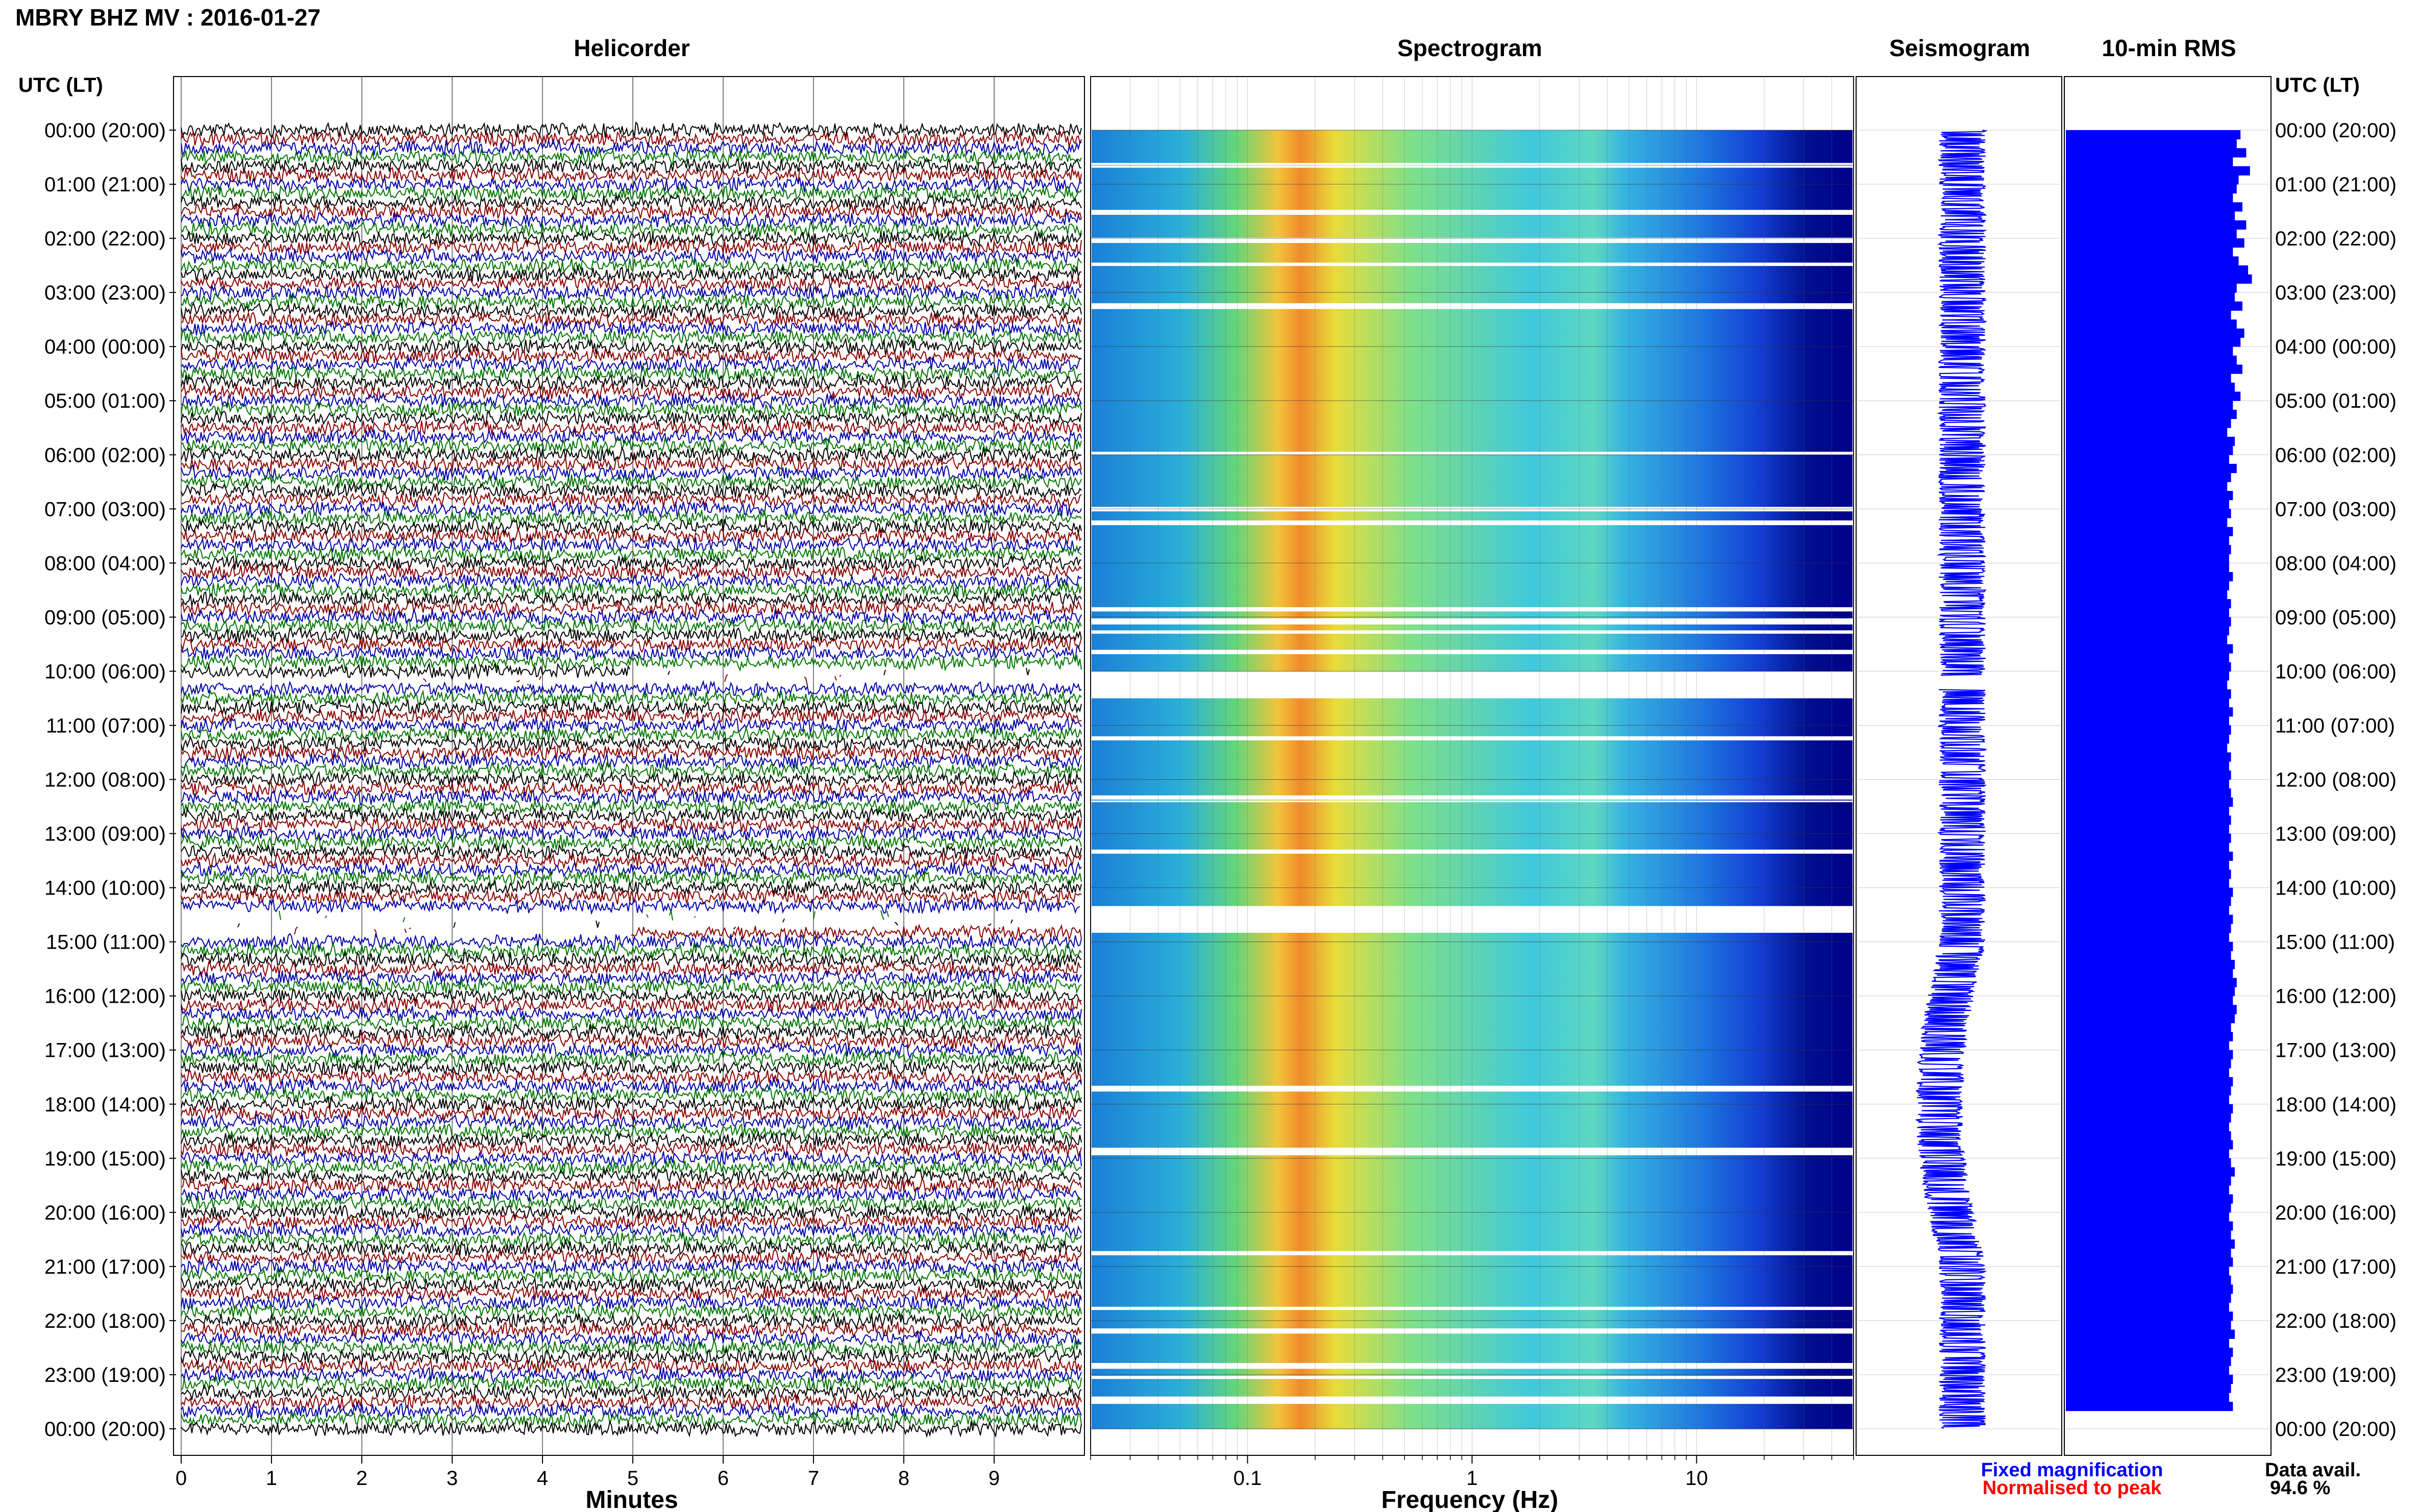 Image resolution: width=2419 pixels, height=1512 pixels. Describe the element at coordinates (105, 780) in the screenshot. I see `time-tick-label-left: 12:00 (08:00)` at that location.